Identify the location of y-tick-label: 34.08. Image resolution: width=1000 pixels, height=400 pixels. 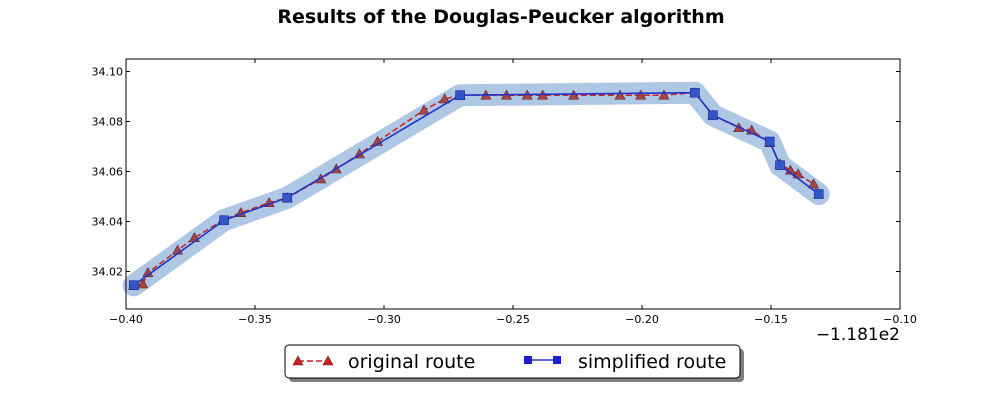
(108, 122).